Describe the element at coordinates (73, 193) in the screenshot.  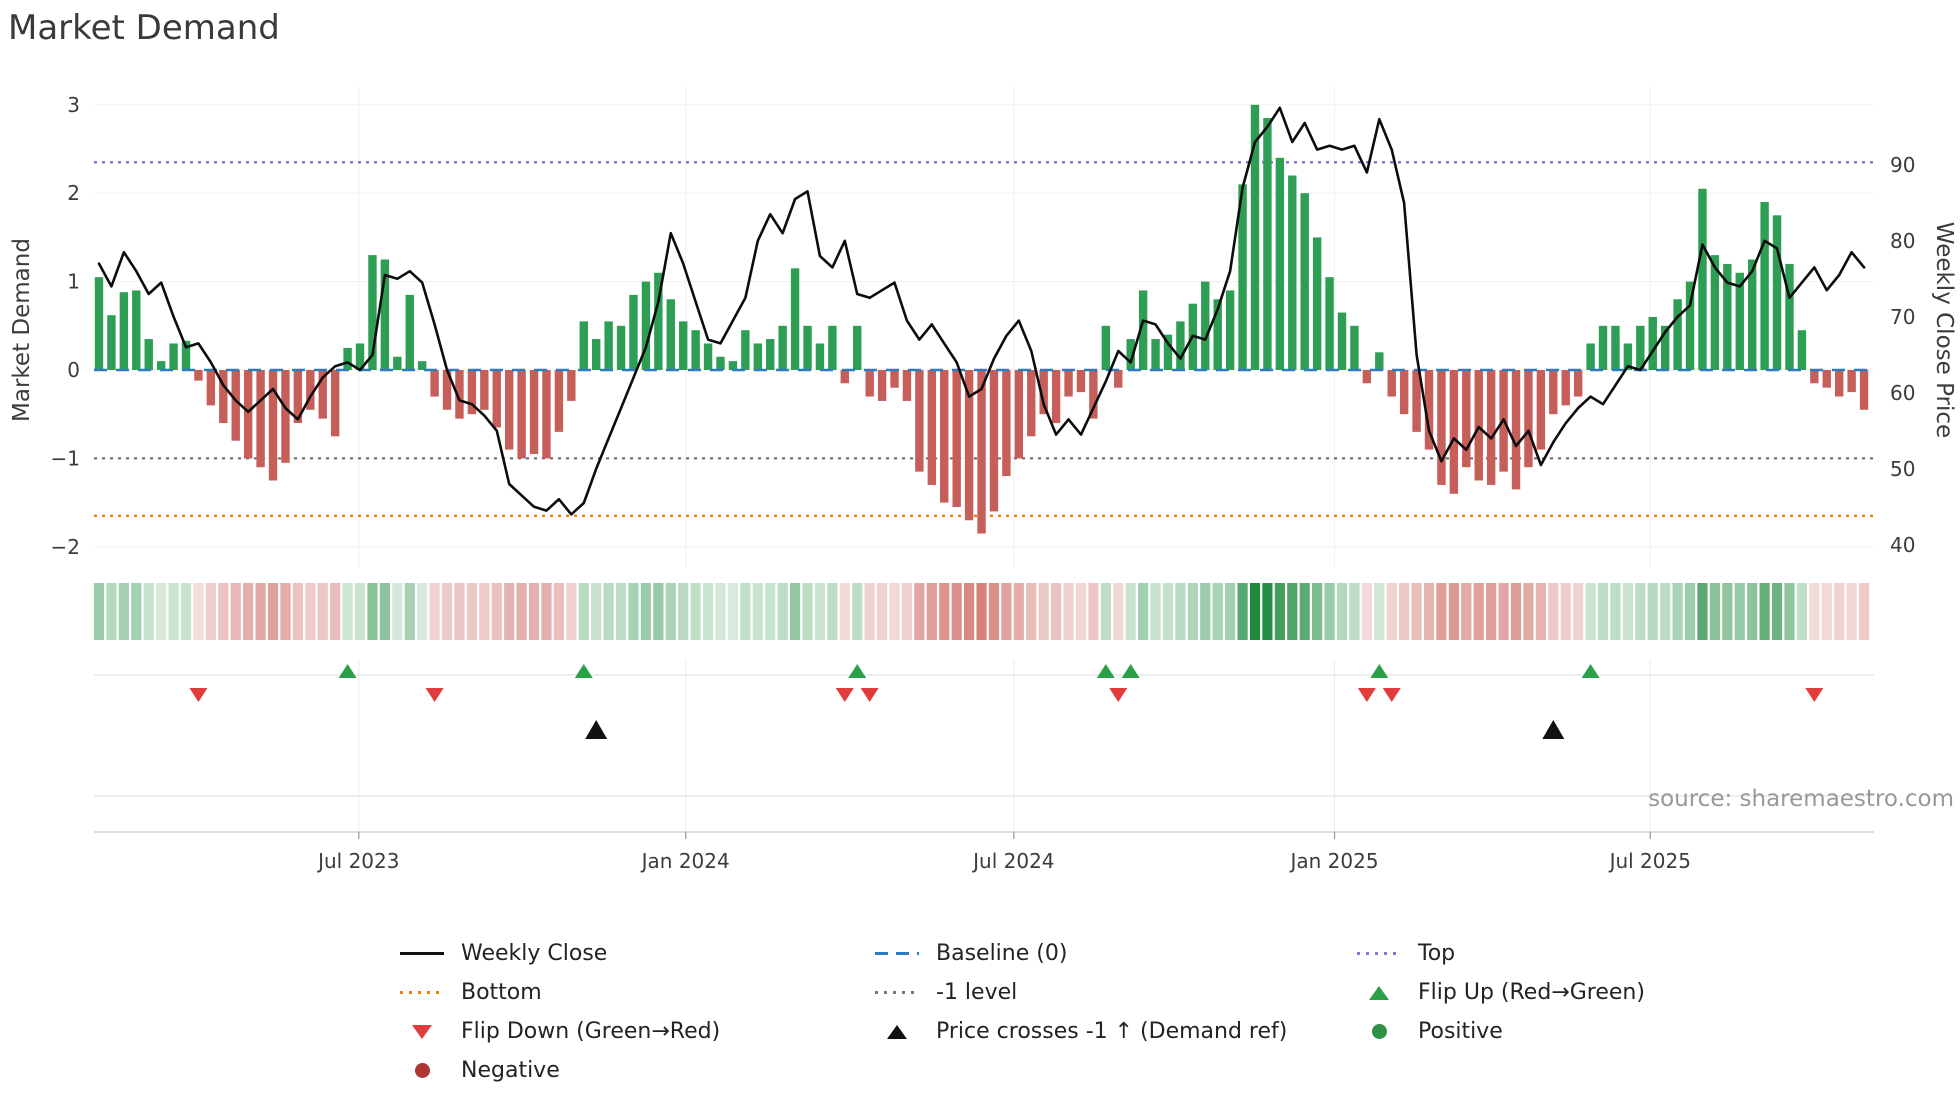
I see `svg-text: 2` at that location.